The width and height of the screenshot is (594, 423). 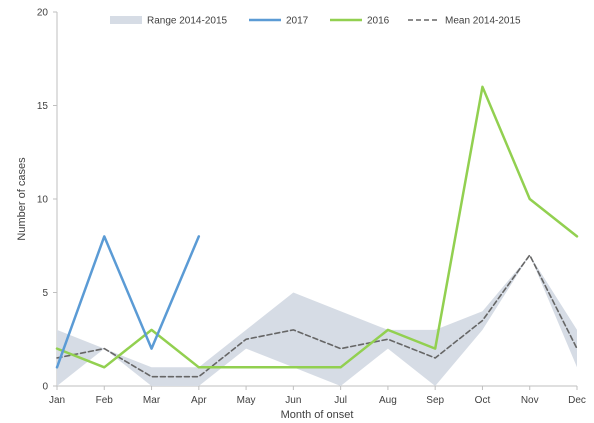 I want to click on legend-item: Mean 2014-2015, so click(x=464, y=21).